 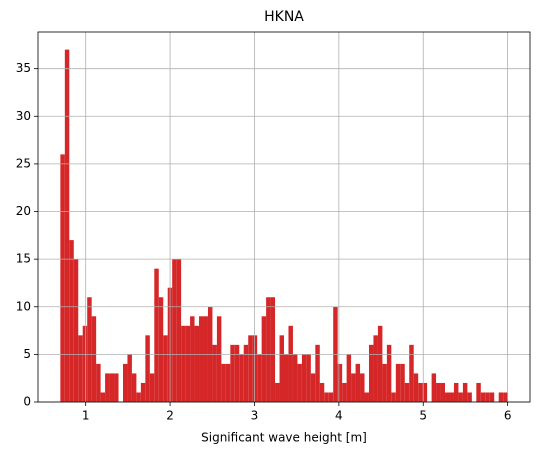 What do you see at coordinates (23, 68) in the screenshot?
I see `y-tick-label: 35` at bounding box center [23, 68].